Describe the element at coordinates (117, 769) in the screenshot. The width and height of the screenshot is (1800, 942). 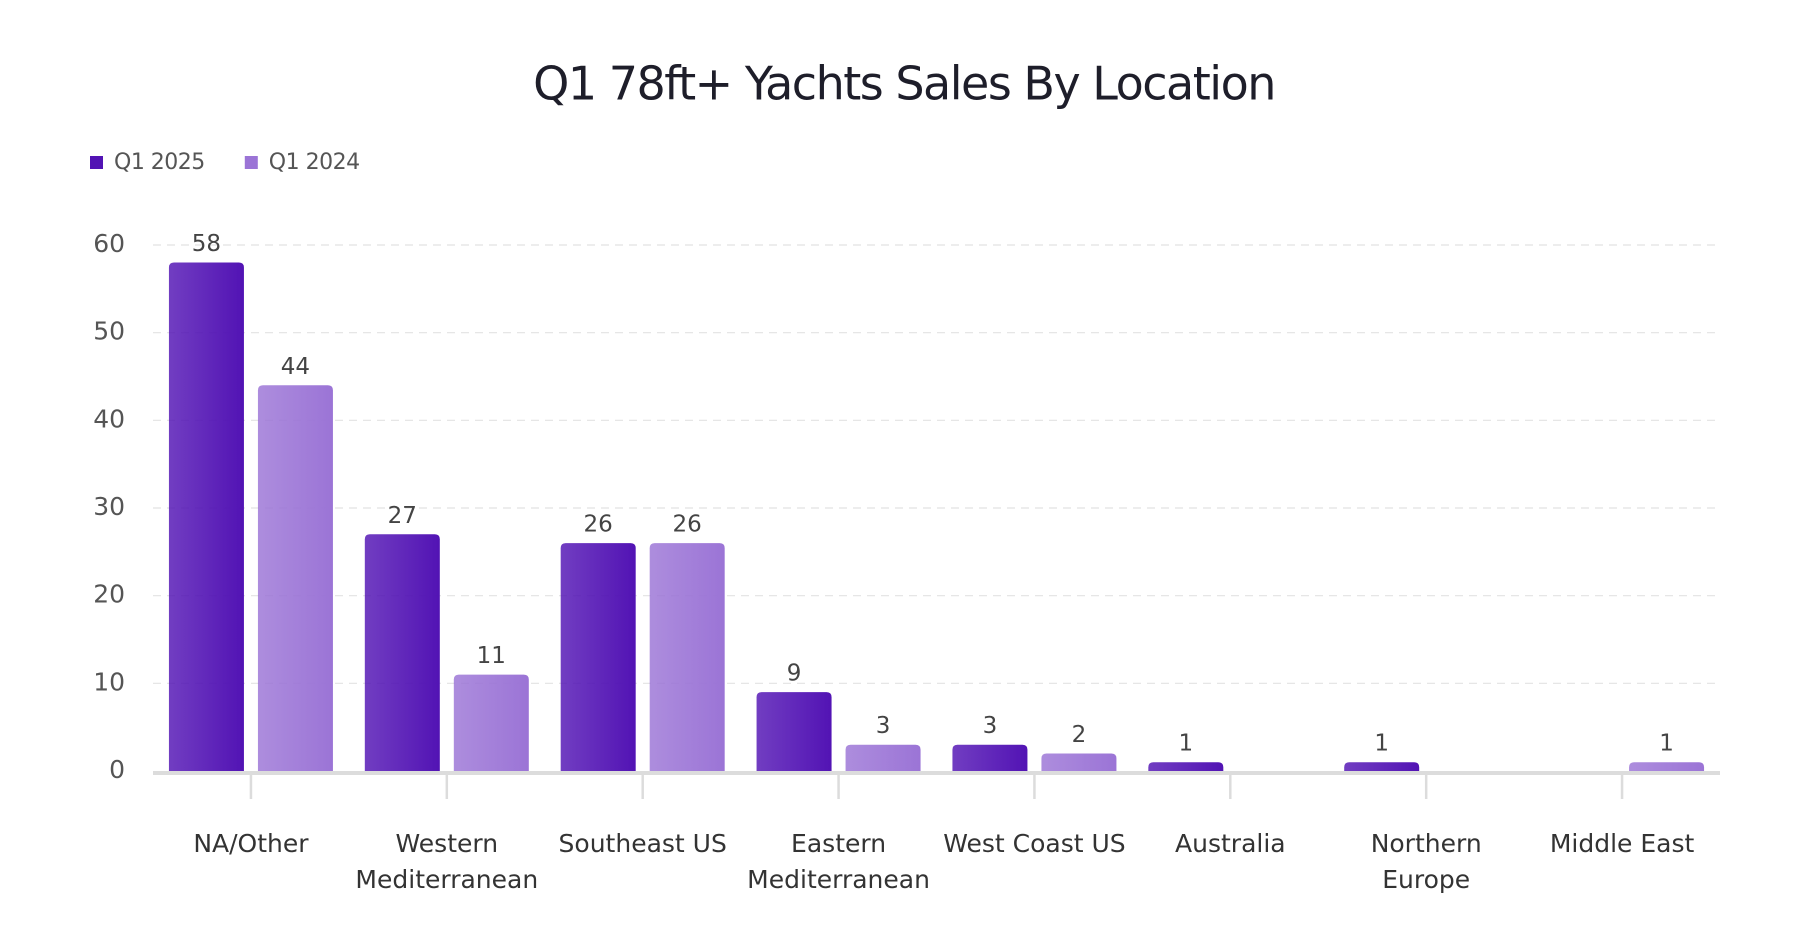
I see `y-tick-label: 0` at that location.